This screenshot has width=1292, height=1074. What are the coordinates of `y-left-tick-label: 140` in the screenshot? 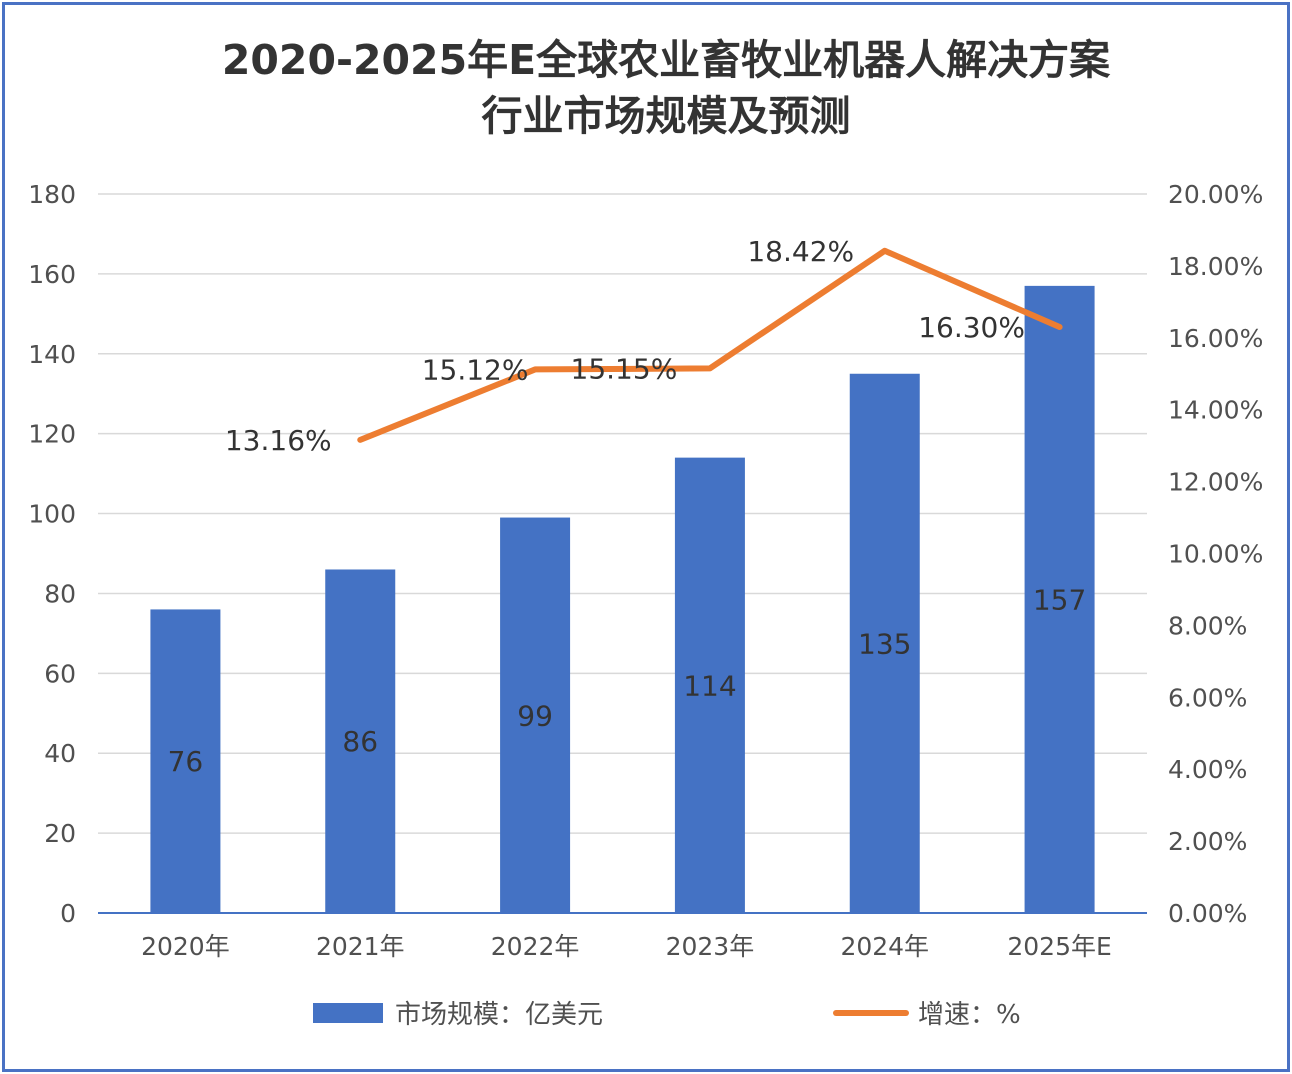 It's located at (52, 354).